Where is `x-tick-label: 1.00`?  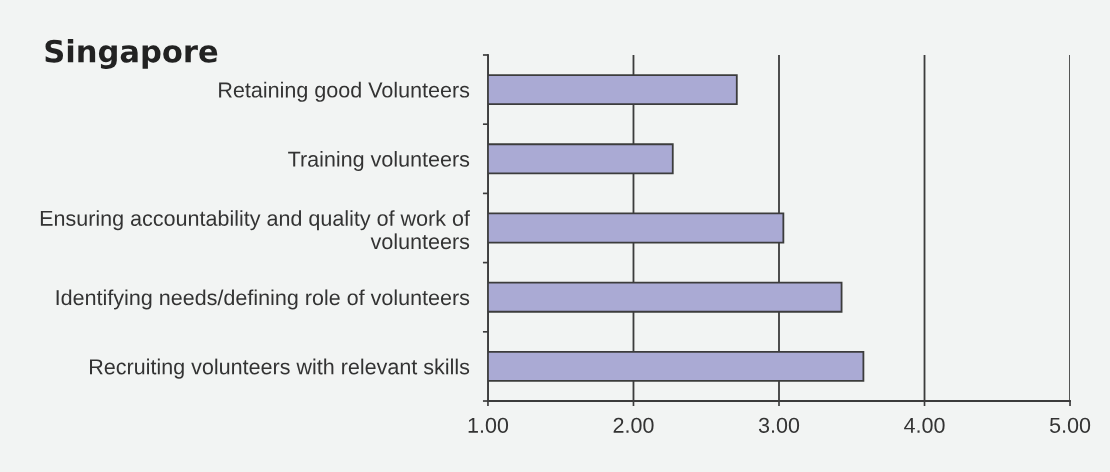 x-tick-label: 1.00 is located at coordinates (488, 425).